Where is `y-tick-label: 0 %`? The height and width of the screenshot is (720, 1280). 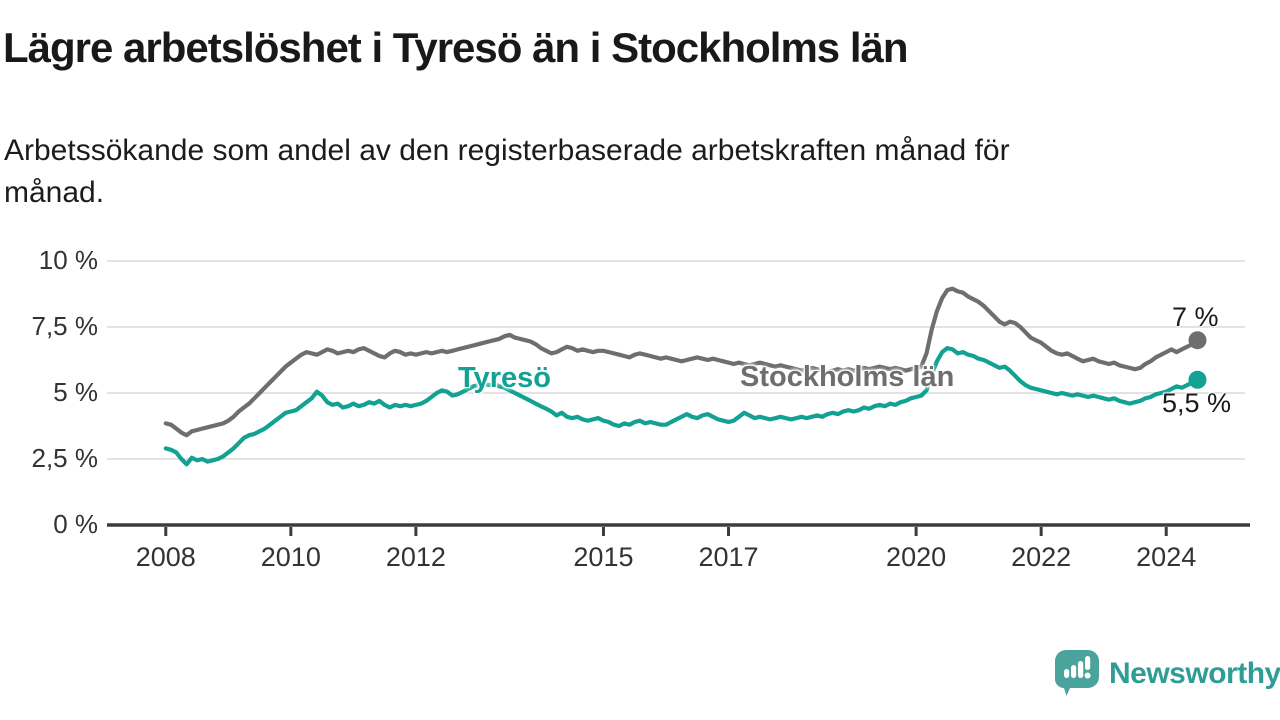 y-tick-label: 0 % is located at coordinates (75, 524).